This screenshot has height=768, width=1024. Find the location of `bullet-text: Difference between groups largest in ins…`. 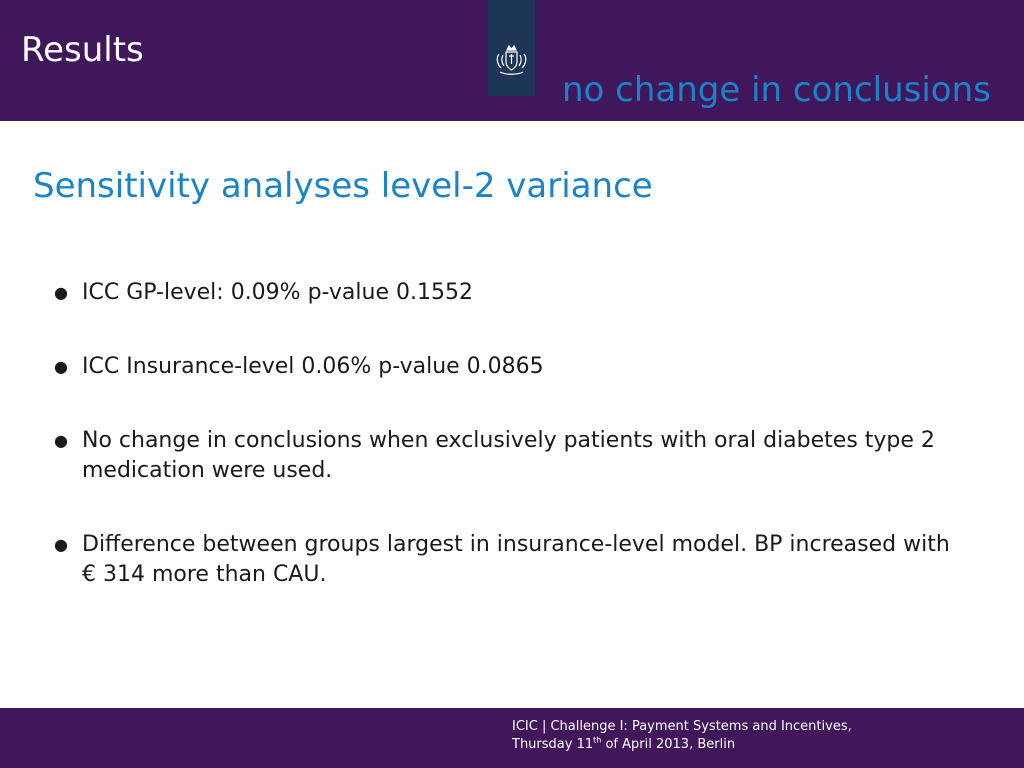

bullet-text: Difference between groups largest in ins… is located at coordinates (516, 559).